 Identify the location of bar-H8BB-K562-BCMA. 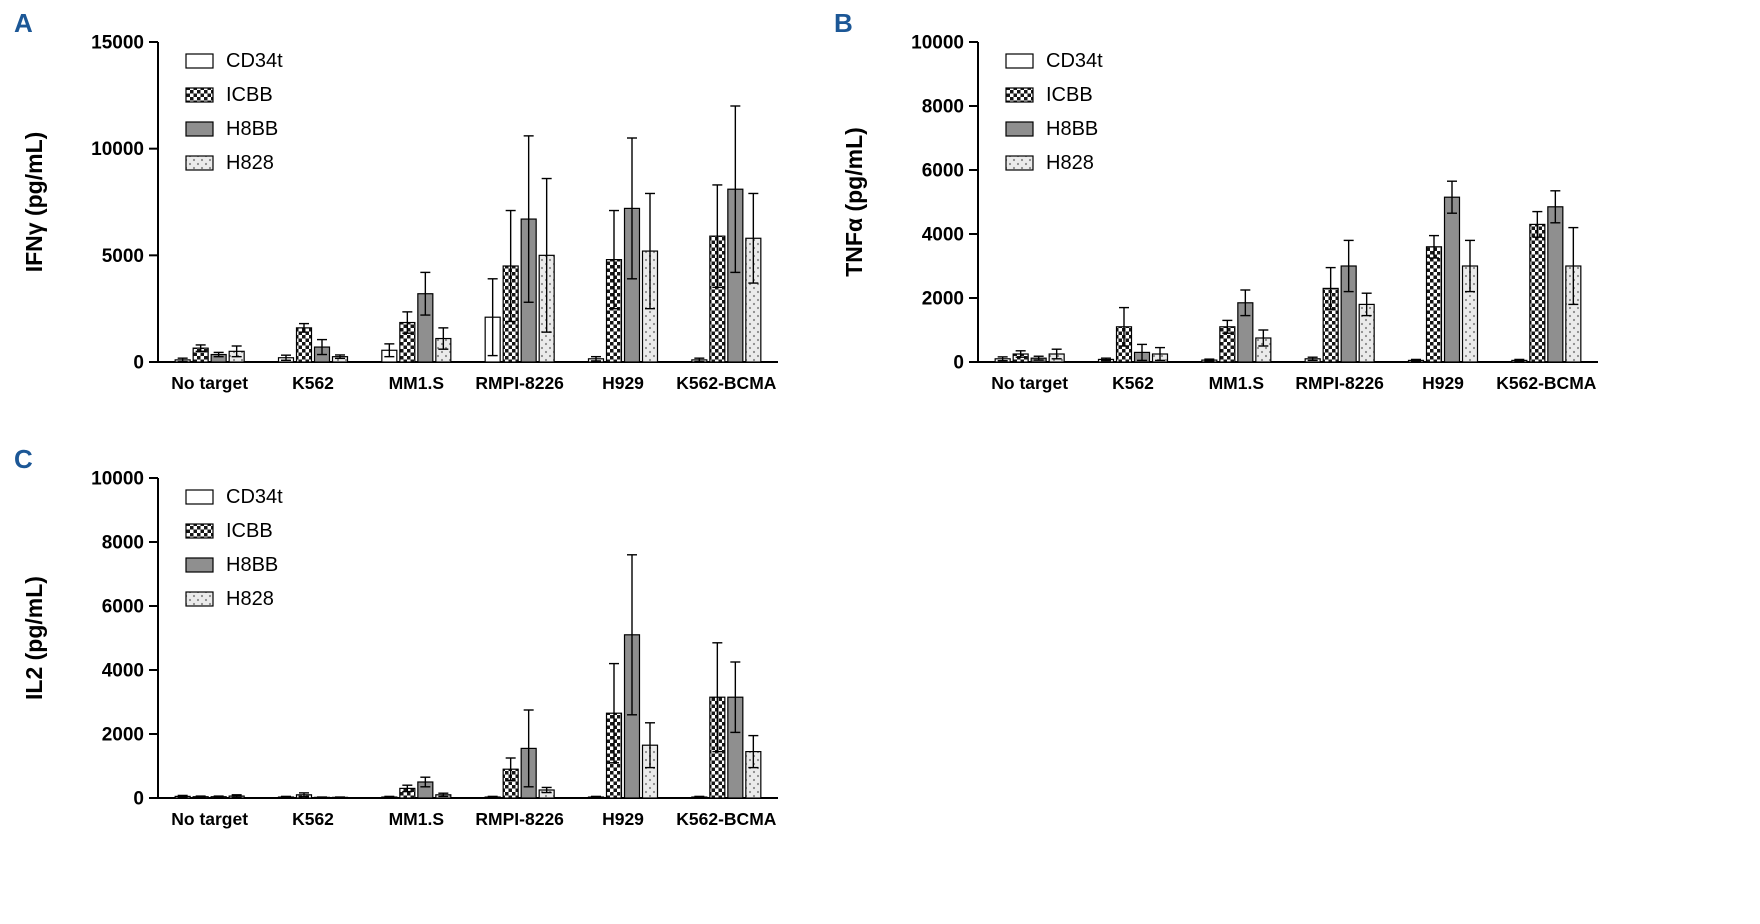
(1555, 284).